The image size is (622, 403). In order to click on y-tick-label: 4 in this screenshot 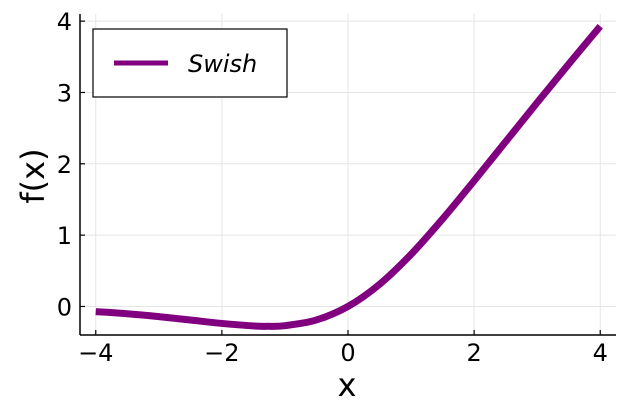, I will do `click(64, 22)`.